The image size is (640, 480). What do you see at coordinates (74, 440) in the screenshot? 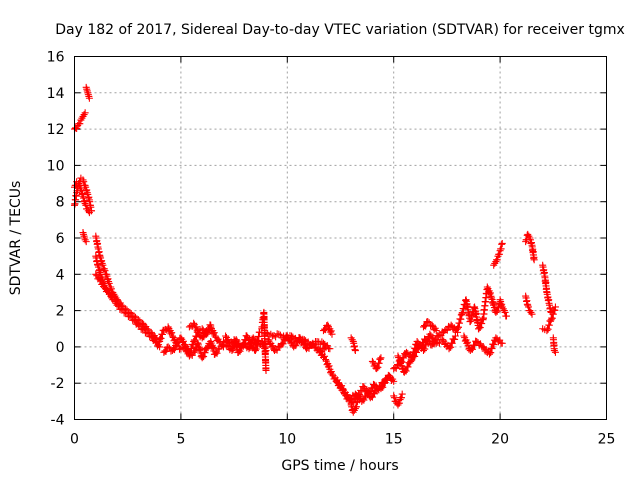
I see `x-tick-label: 0` at bounding box center [74, 440].